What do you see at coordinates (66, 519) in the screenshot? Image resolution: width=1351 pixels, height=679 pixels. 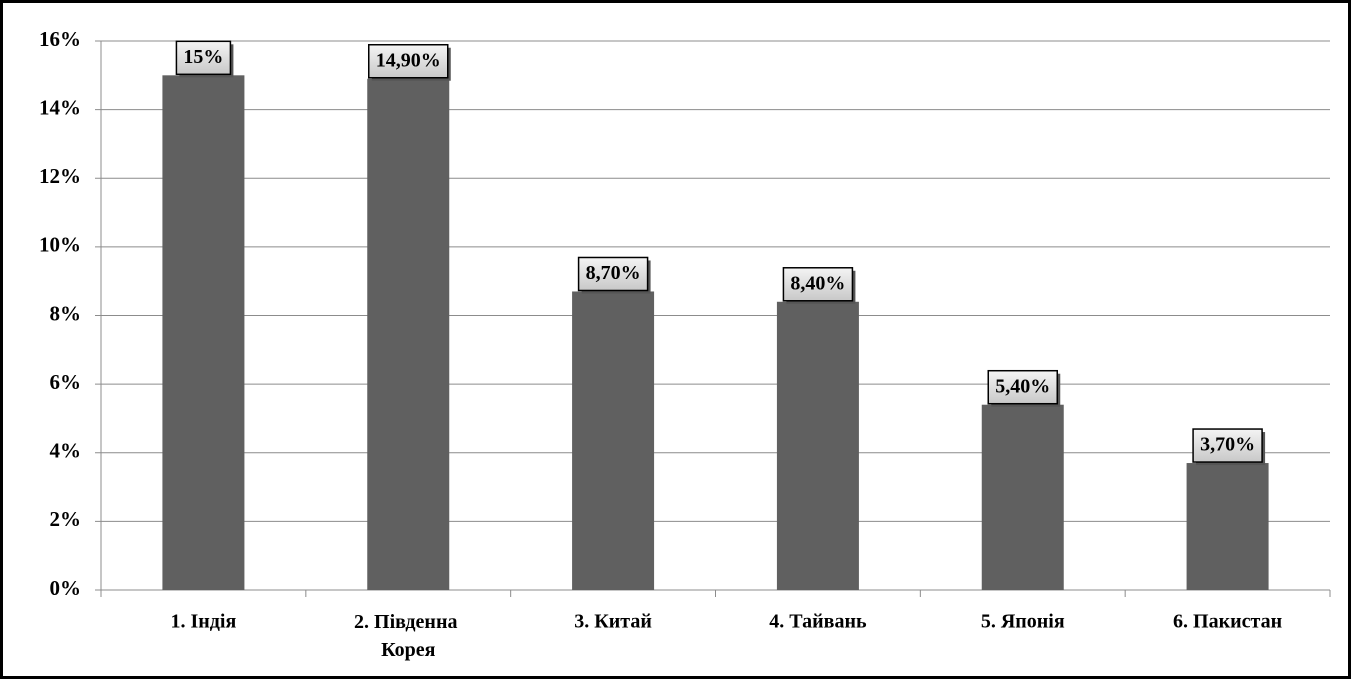 I see `y-tick-label: 2%` at bounding box center [66, 519].